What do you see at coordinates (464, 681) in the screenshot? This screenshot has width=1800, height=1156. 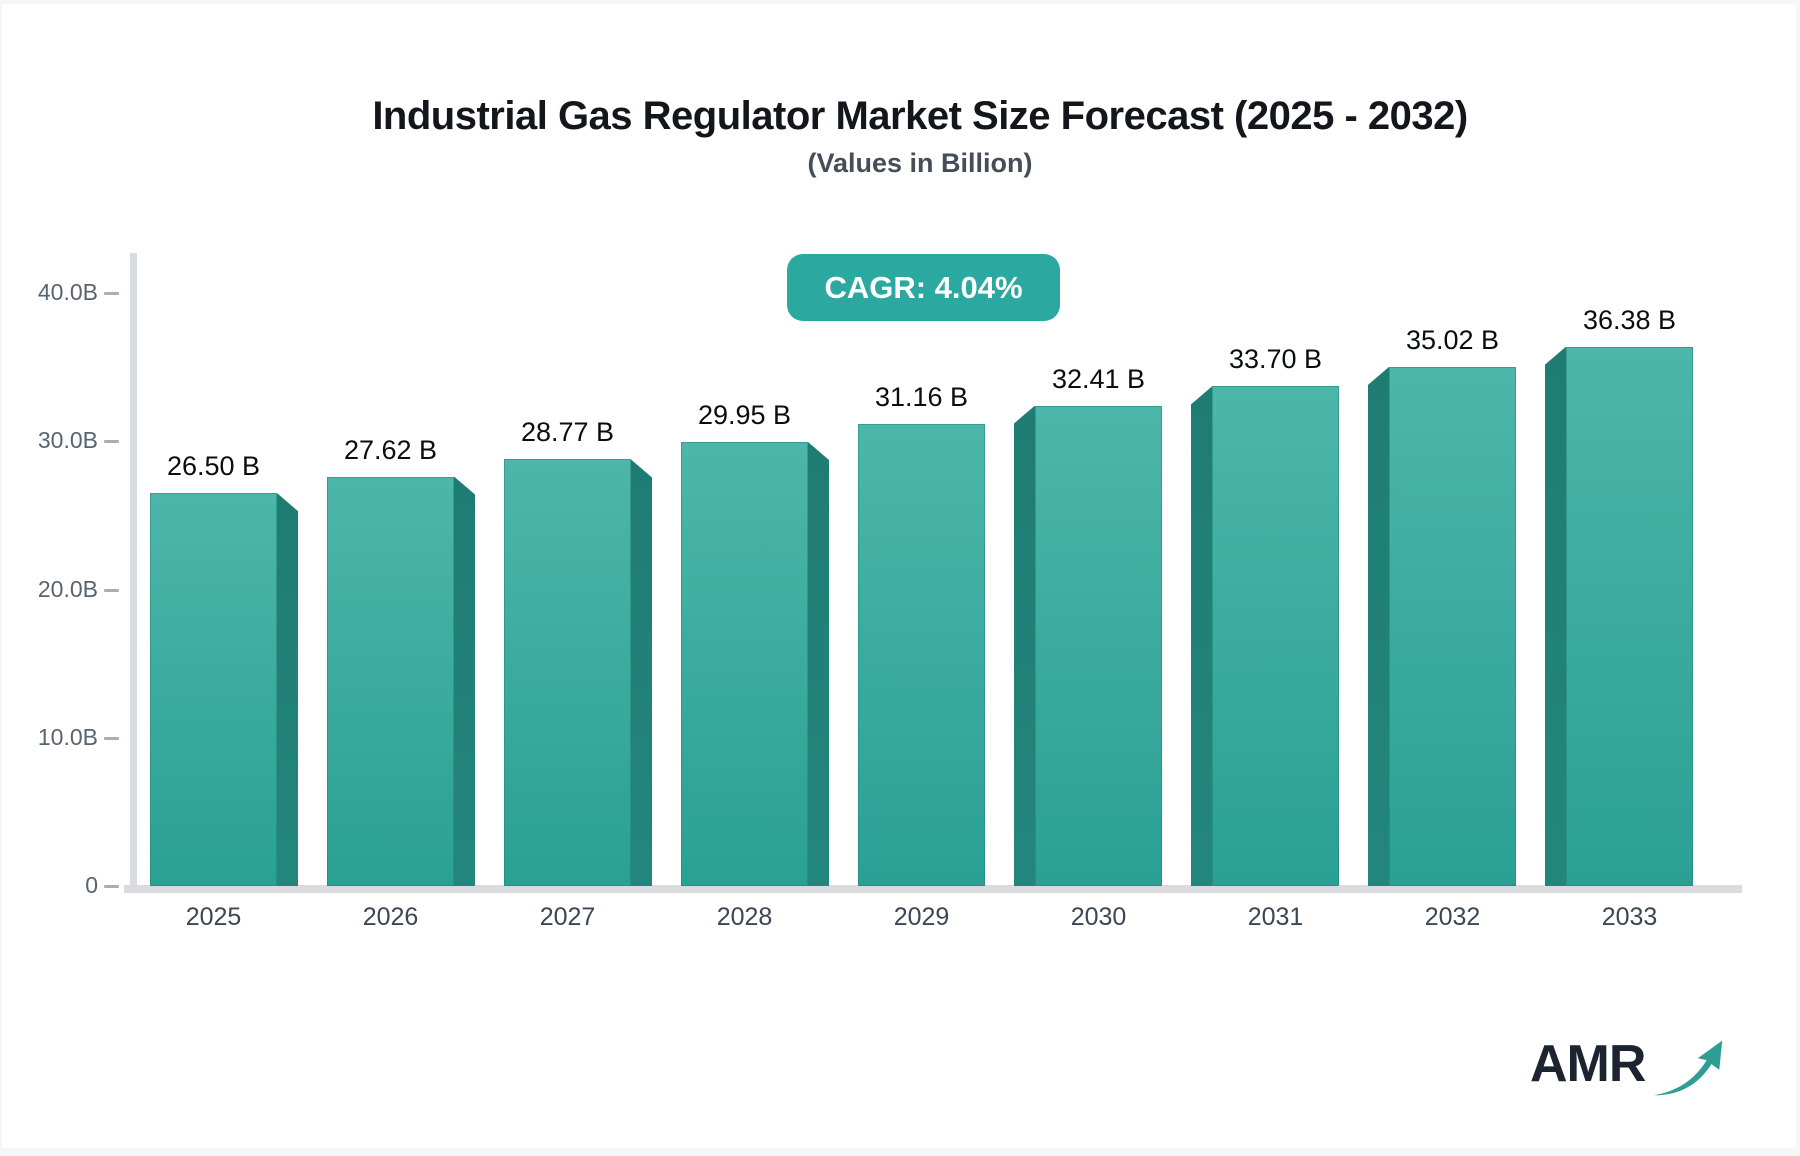 I see `bar-3d-side-2026` at bounding box center [464, 681].